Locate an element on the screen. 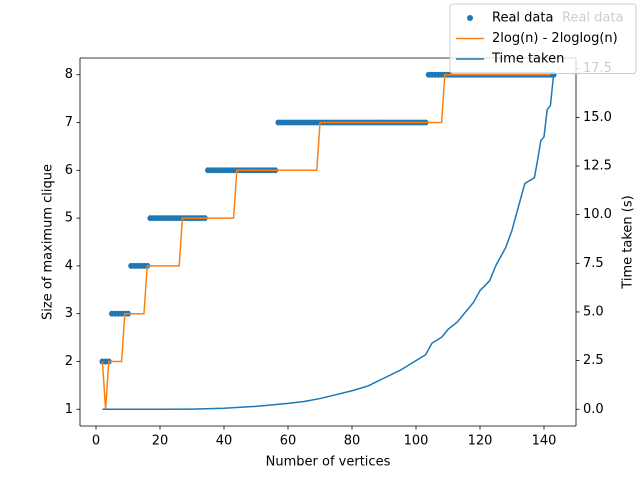 The width and height of the screenshot is (640, 480). legend-label: 2log(n) - 2loglog(n) is located at coordinates (555, 38).